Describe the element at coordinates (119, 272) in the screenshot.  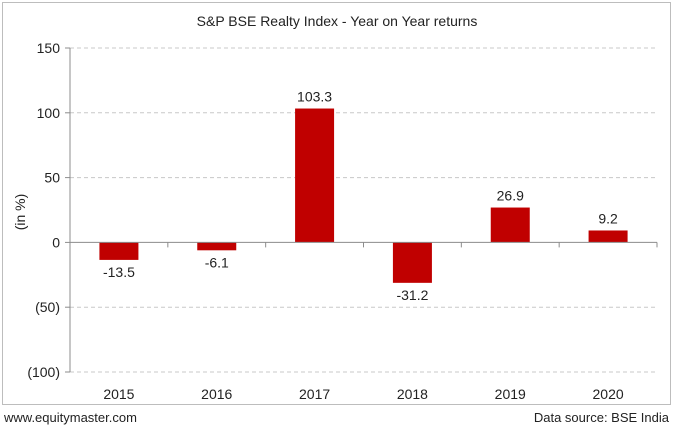
I see `data-label-2015: -13.5` at that location.